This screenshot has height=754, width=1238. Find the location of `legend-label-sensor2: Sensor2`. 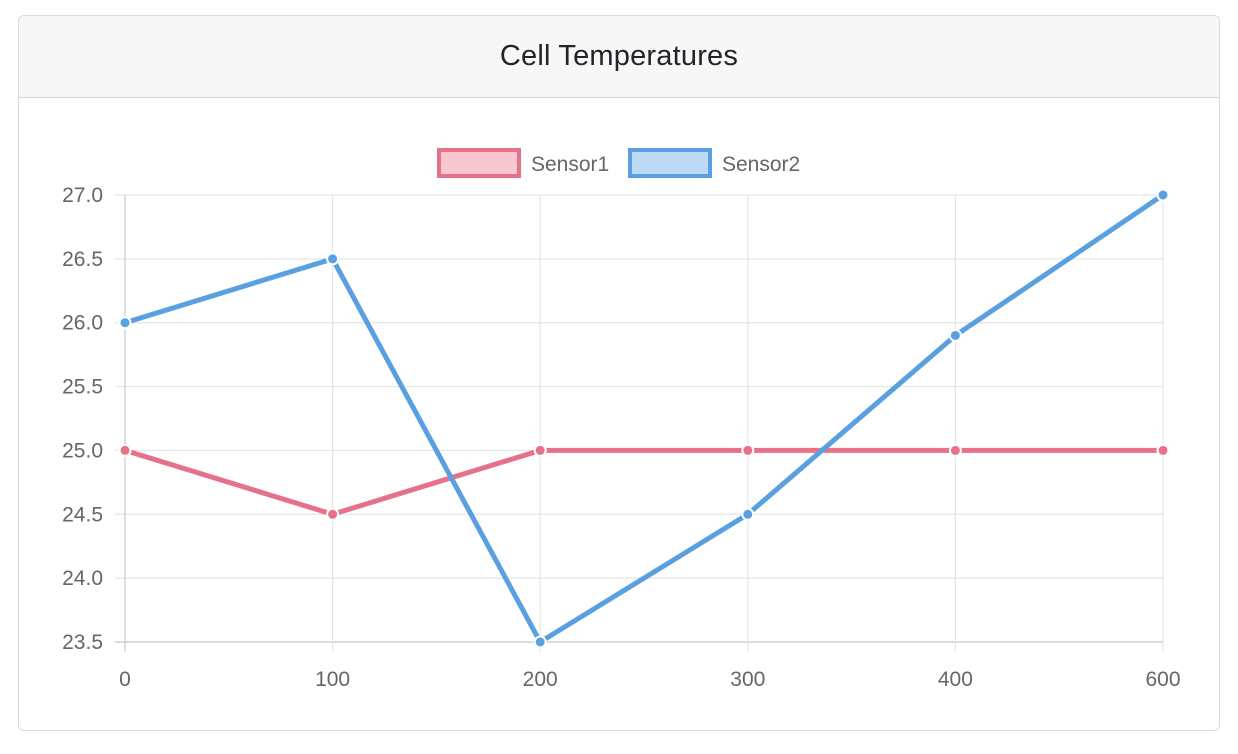

legend-label-sensor2: Sensor2 is located at coordinates (761, 164).